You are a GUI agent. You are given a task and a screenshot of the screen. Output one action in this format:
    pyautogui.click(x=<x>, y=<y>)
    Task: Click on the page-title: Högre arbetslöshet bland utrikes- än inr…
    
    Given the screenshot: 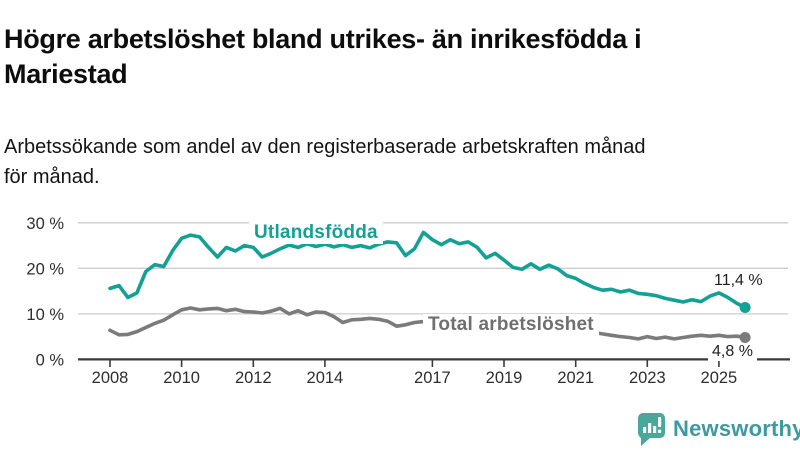 What is the action you would take?
    pyautogui.click(x=323, y=56)
    